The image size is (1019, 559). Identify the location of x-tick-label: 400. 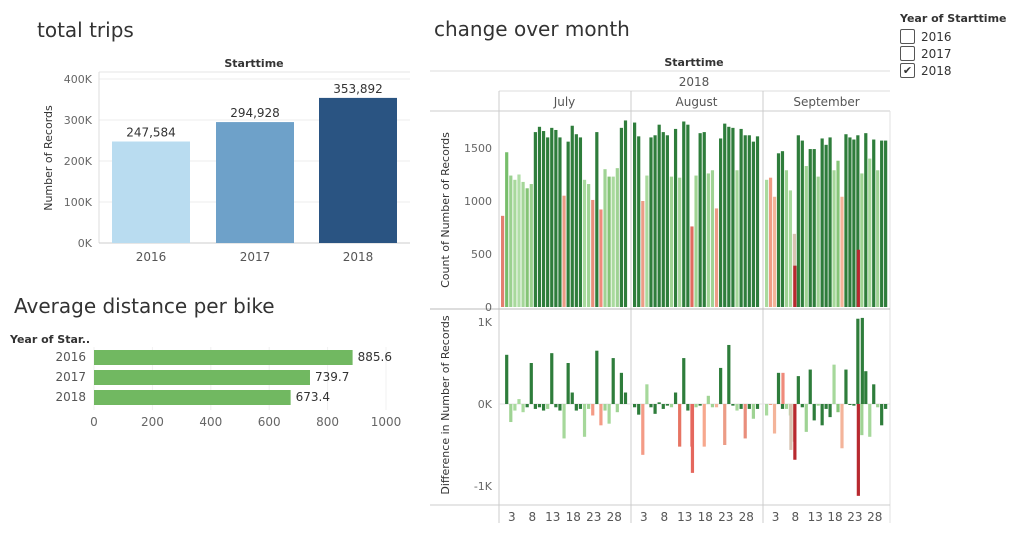
(210, 422).